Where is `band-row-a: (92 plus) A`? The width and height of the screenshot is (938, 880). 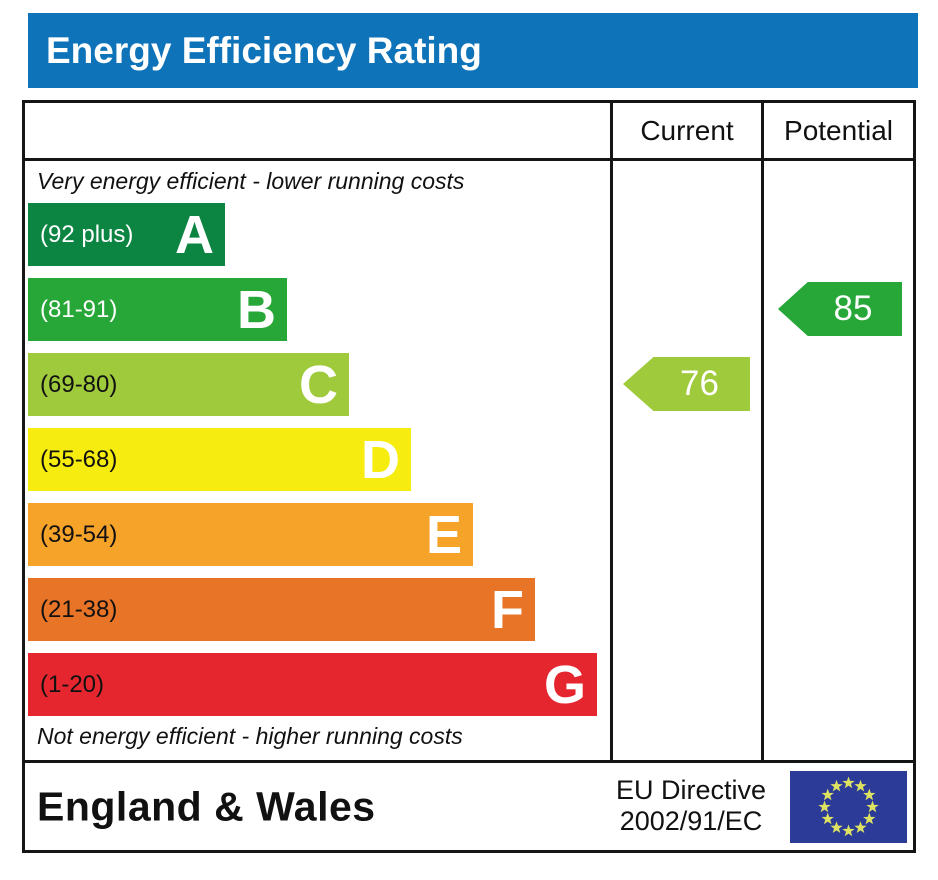 band-row-a: (92 plus) A is located at coordinates (126, 234).